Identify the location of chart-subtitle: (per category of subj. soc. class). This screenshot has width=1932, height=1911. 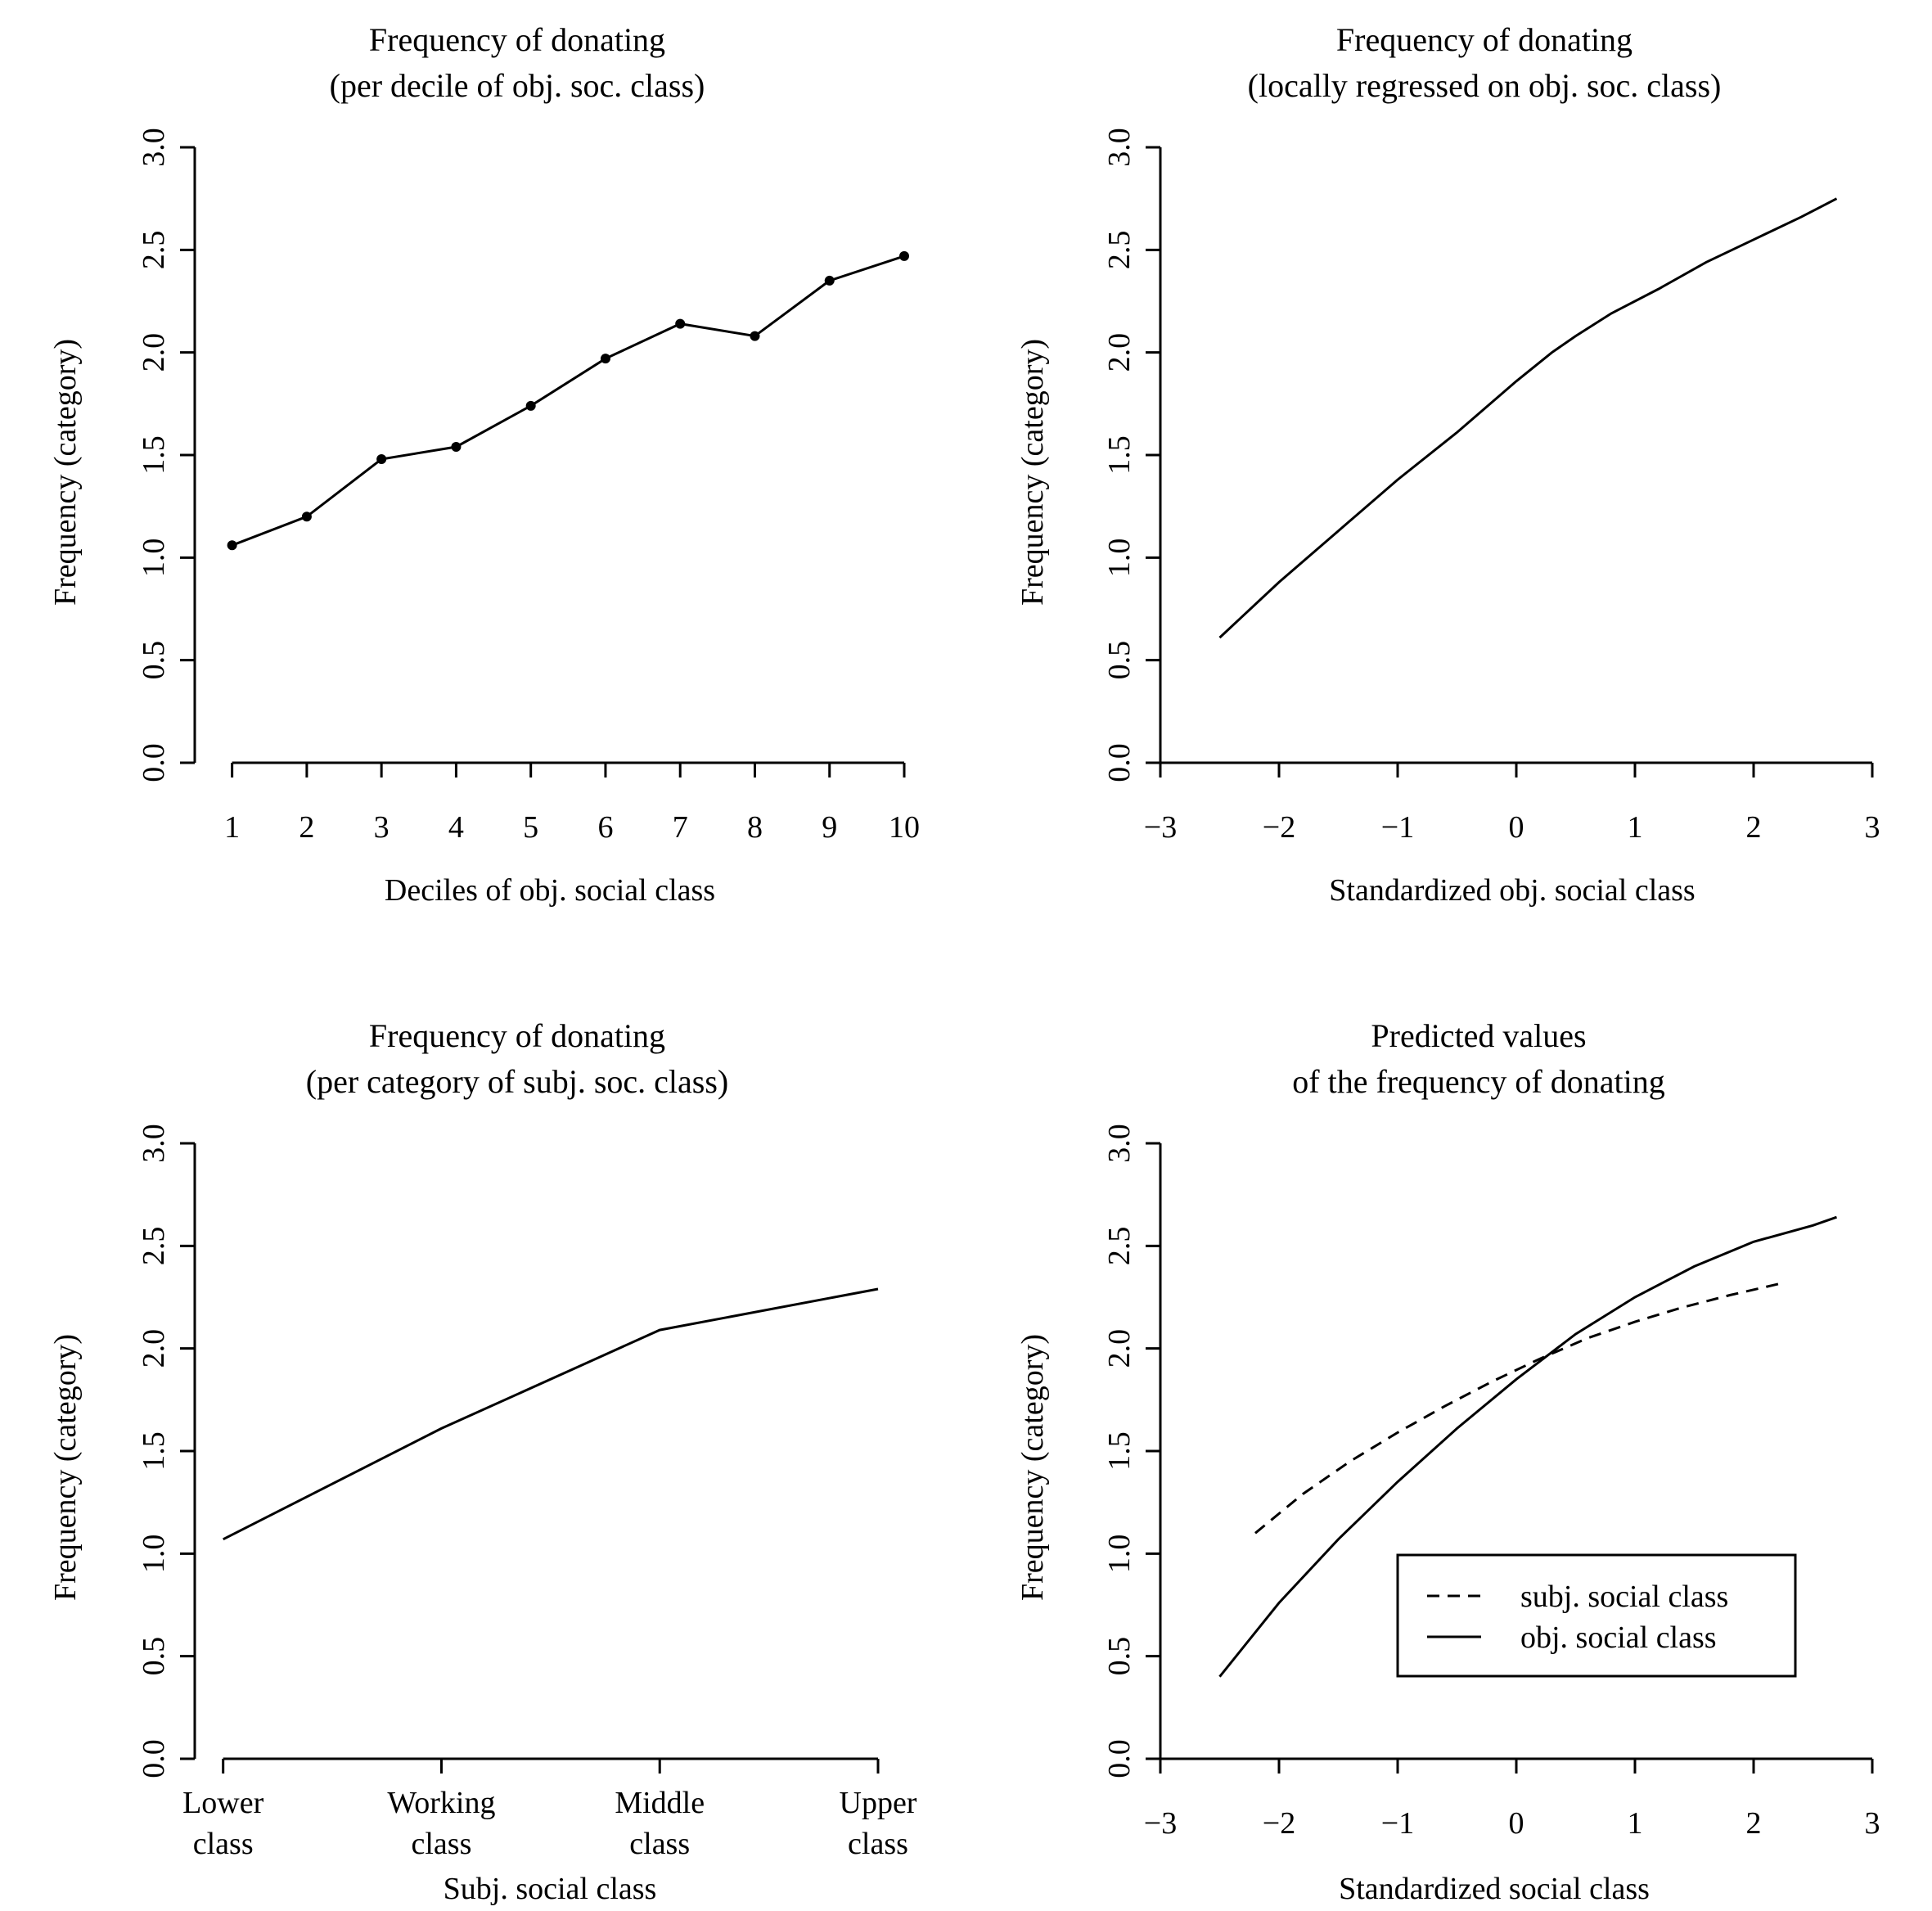
(517, 1081).